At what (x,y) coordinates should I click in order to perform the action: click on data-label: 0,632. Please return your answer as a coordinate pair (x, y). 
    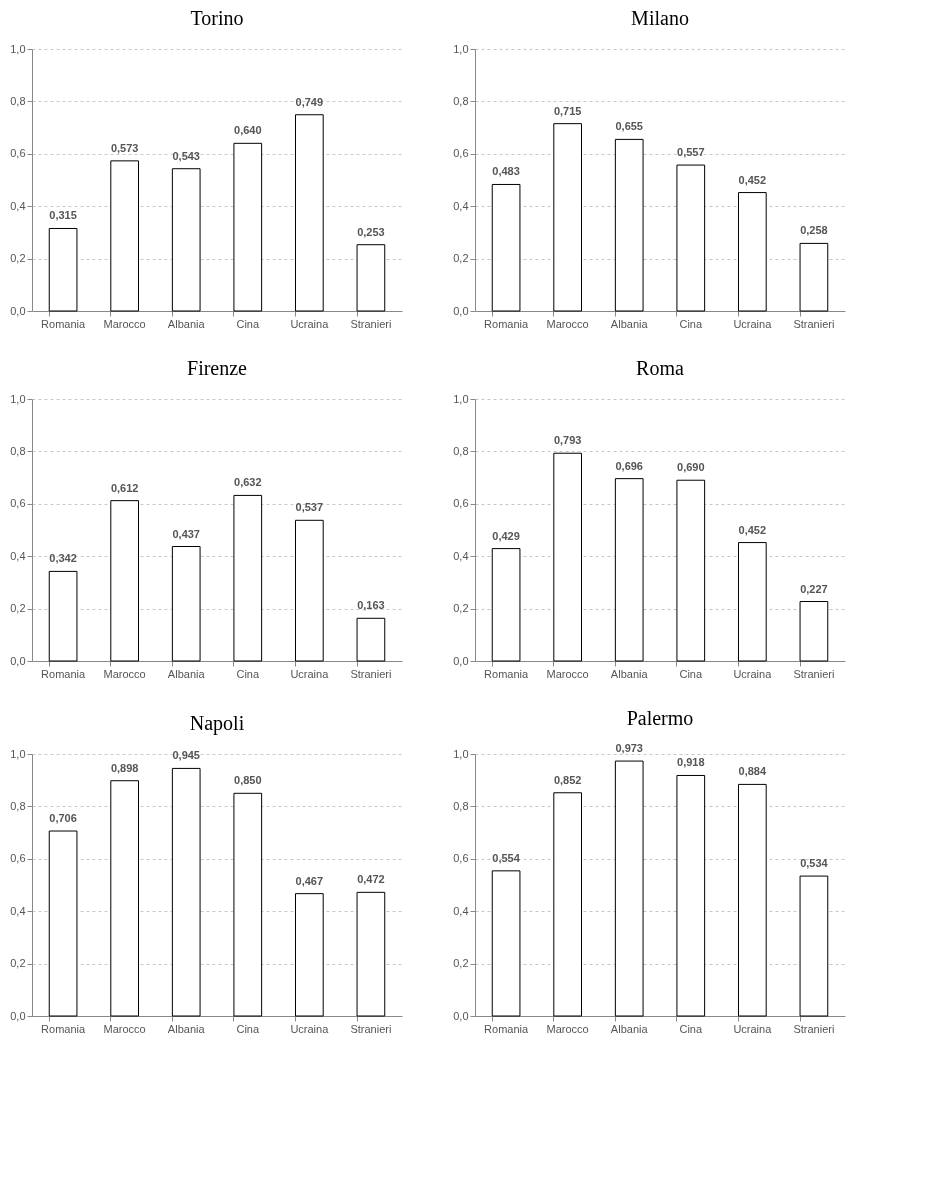
    Looking at the image, I should click on (248, 482).